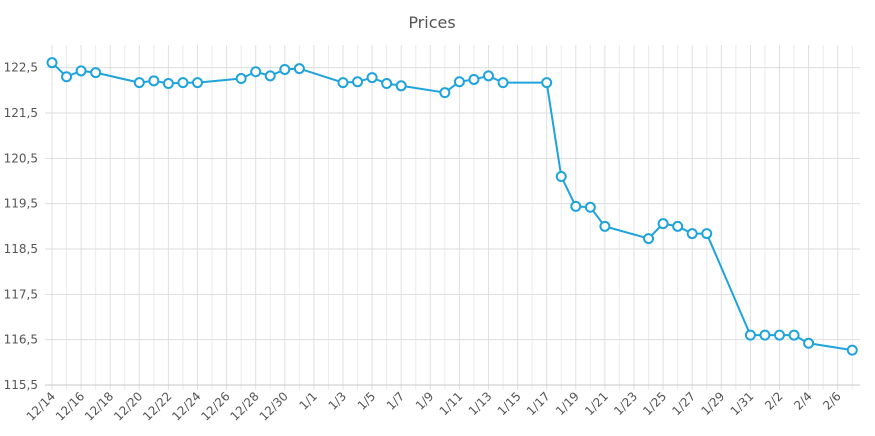  What do you see at coordinates (396, 401) in the screenshot?
I see `x-tick-label: 1/7` at bounding box center [396, 401].